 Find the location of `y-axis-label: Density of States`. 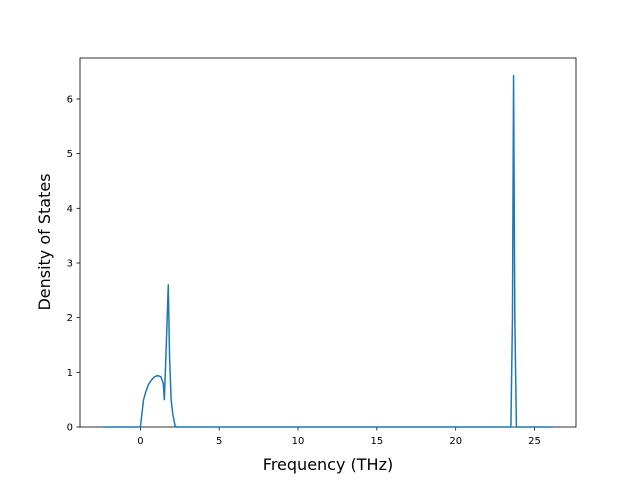

y-axis-label: Density of States is located at coordinates (44, 241).